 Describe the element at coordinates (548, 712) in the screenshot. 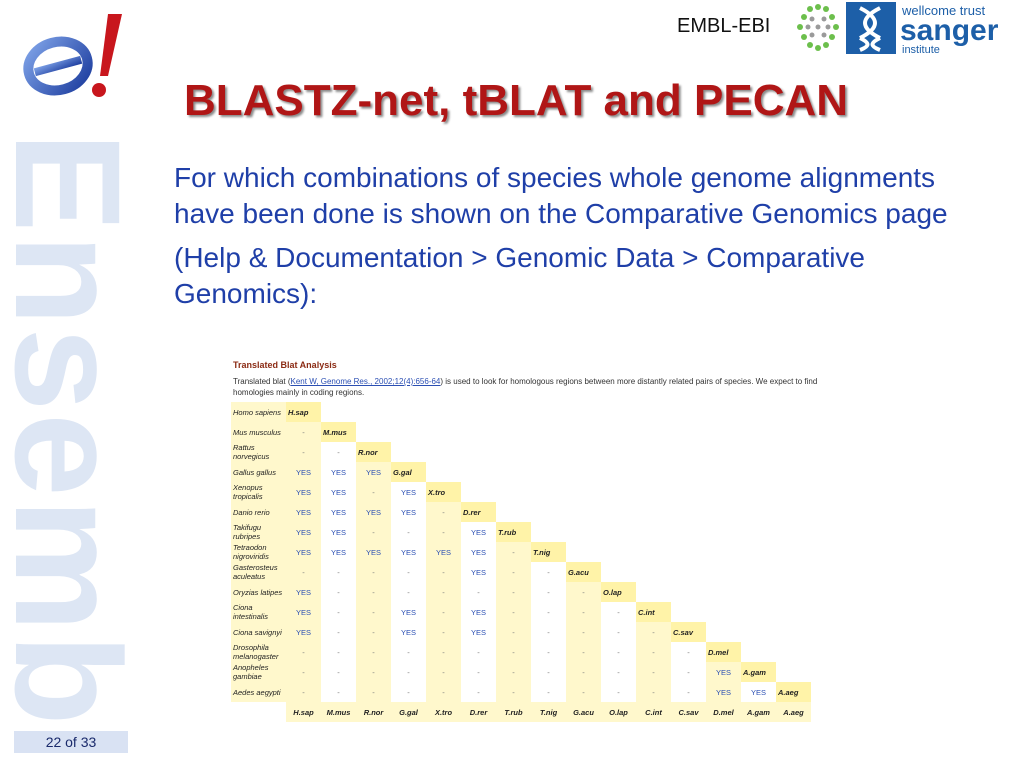

I see `footer-label: T.nig` at that location.